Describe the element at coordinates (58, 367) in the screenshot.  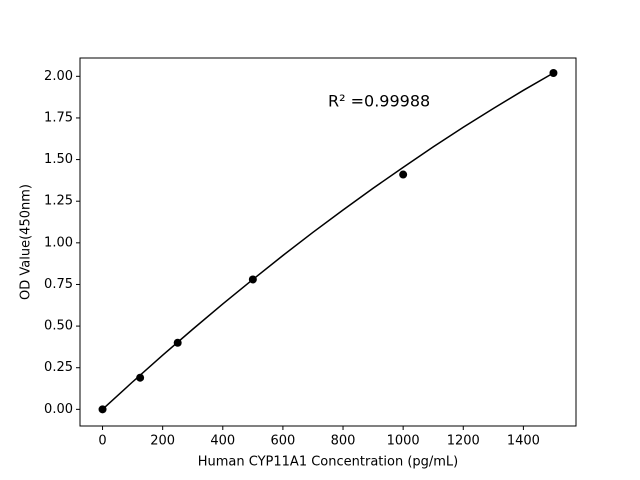
I see `y-tick-label: 0.25` at that location.